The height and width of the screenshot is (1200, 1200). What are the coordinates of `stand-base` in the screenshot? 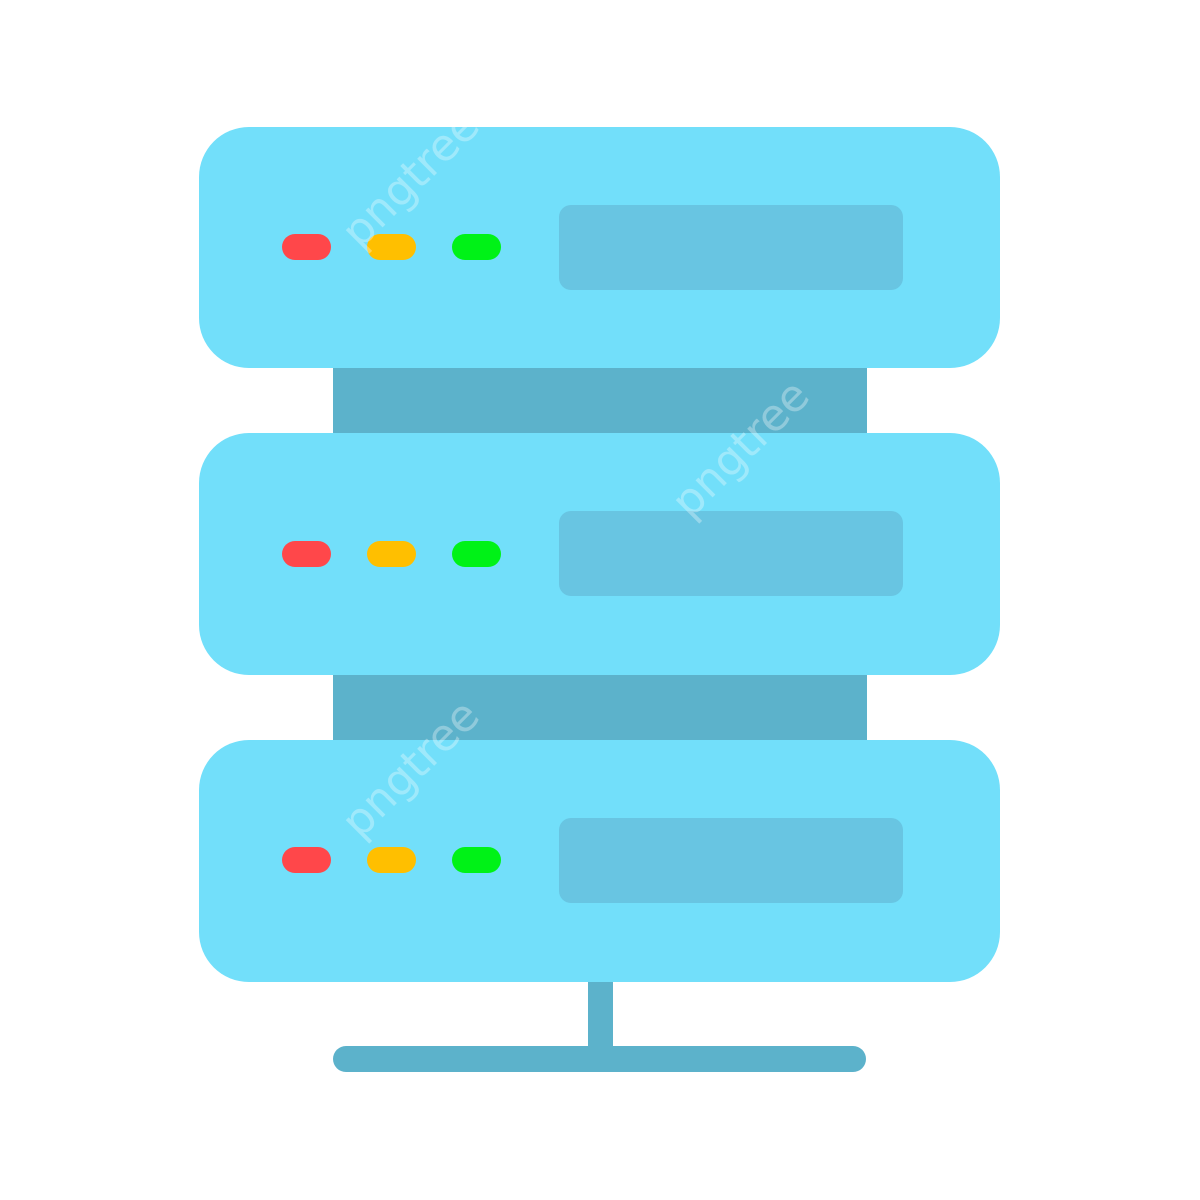 It's located at (599, 1059).